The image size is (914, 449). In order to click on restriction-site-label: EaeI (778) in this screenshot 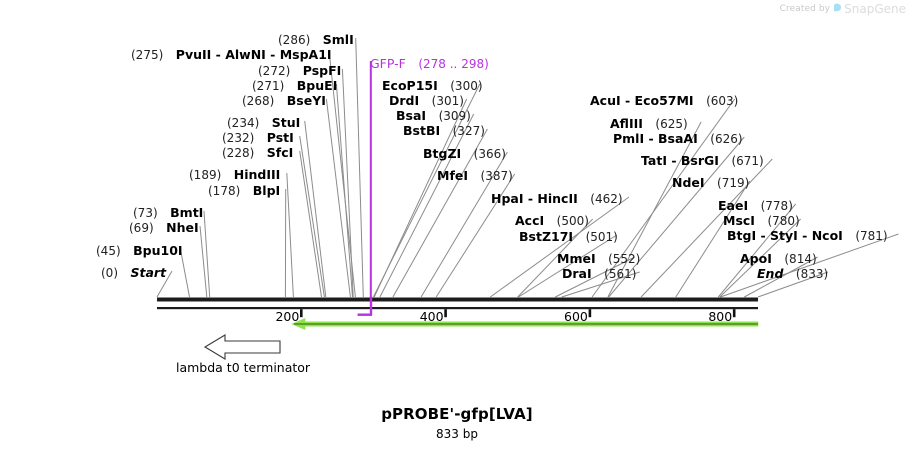, I will do `click(755, 205)`.